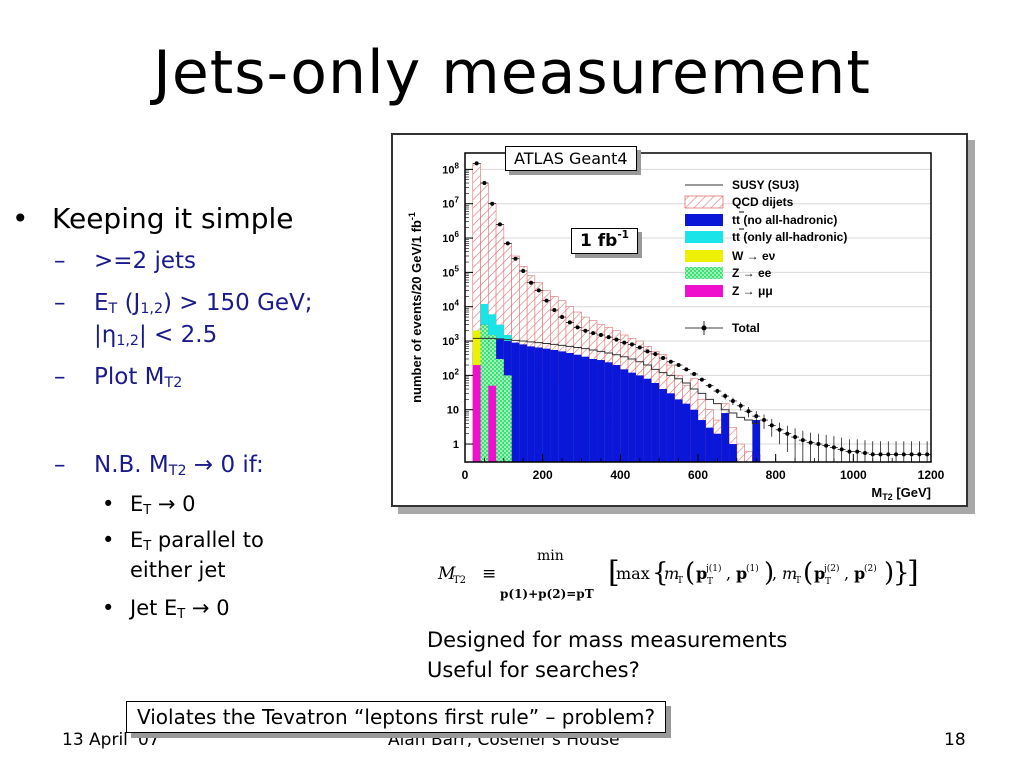 The image size is (1024, 768). I want to click on legend-label: Total, so click(746, 328).